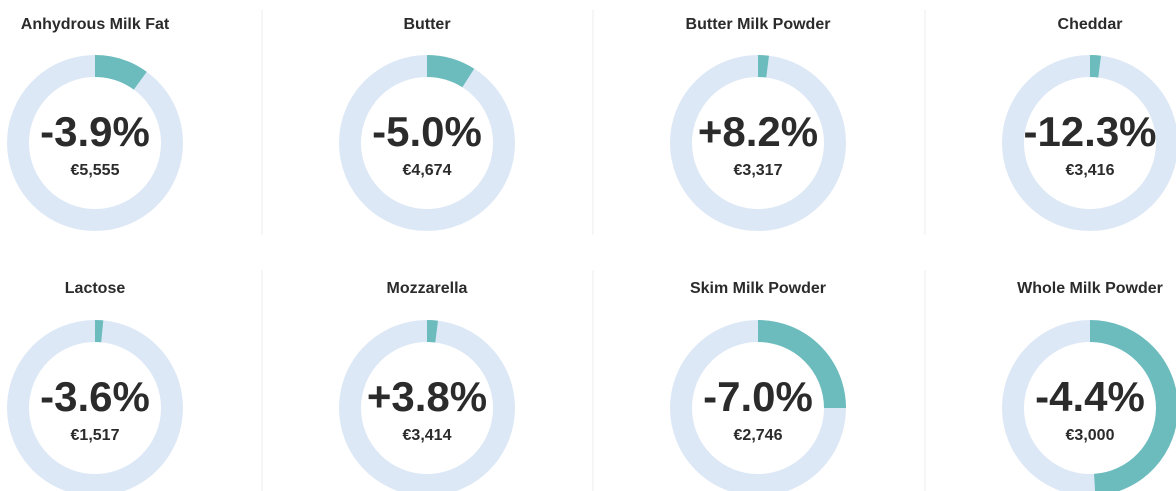  I want to click on price-value: €4,674, so click(427, 170).